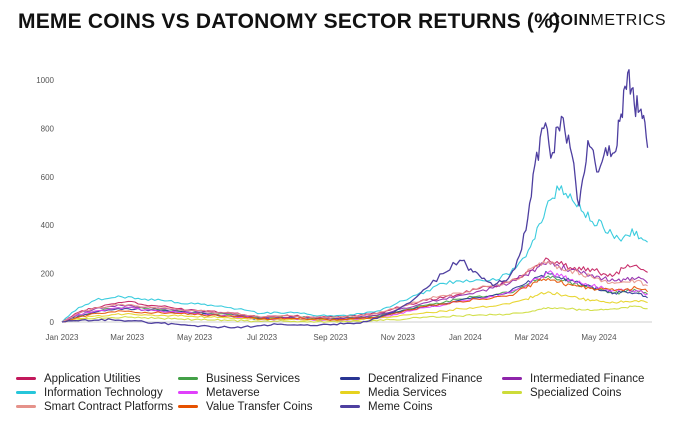  I want to click on coinmetrics-logo: COINMETRICS, so click(608, 21).